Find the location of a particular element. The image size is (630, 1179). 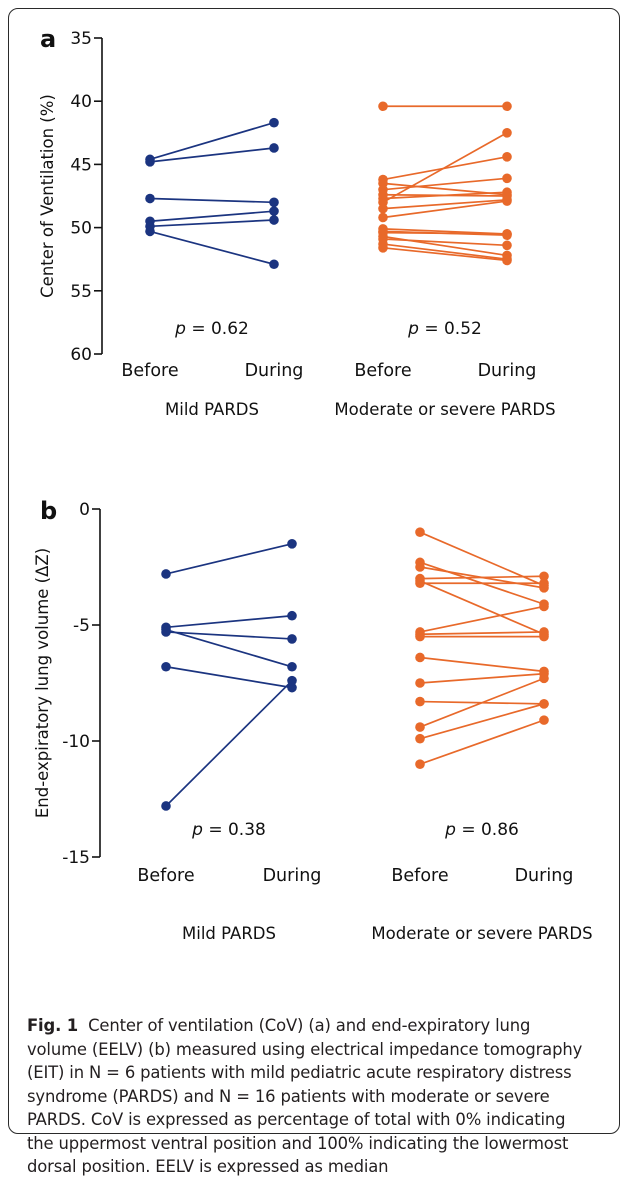

panel-label-b: b is located at coordinates (48, 511).